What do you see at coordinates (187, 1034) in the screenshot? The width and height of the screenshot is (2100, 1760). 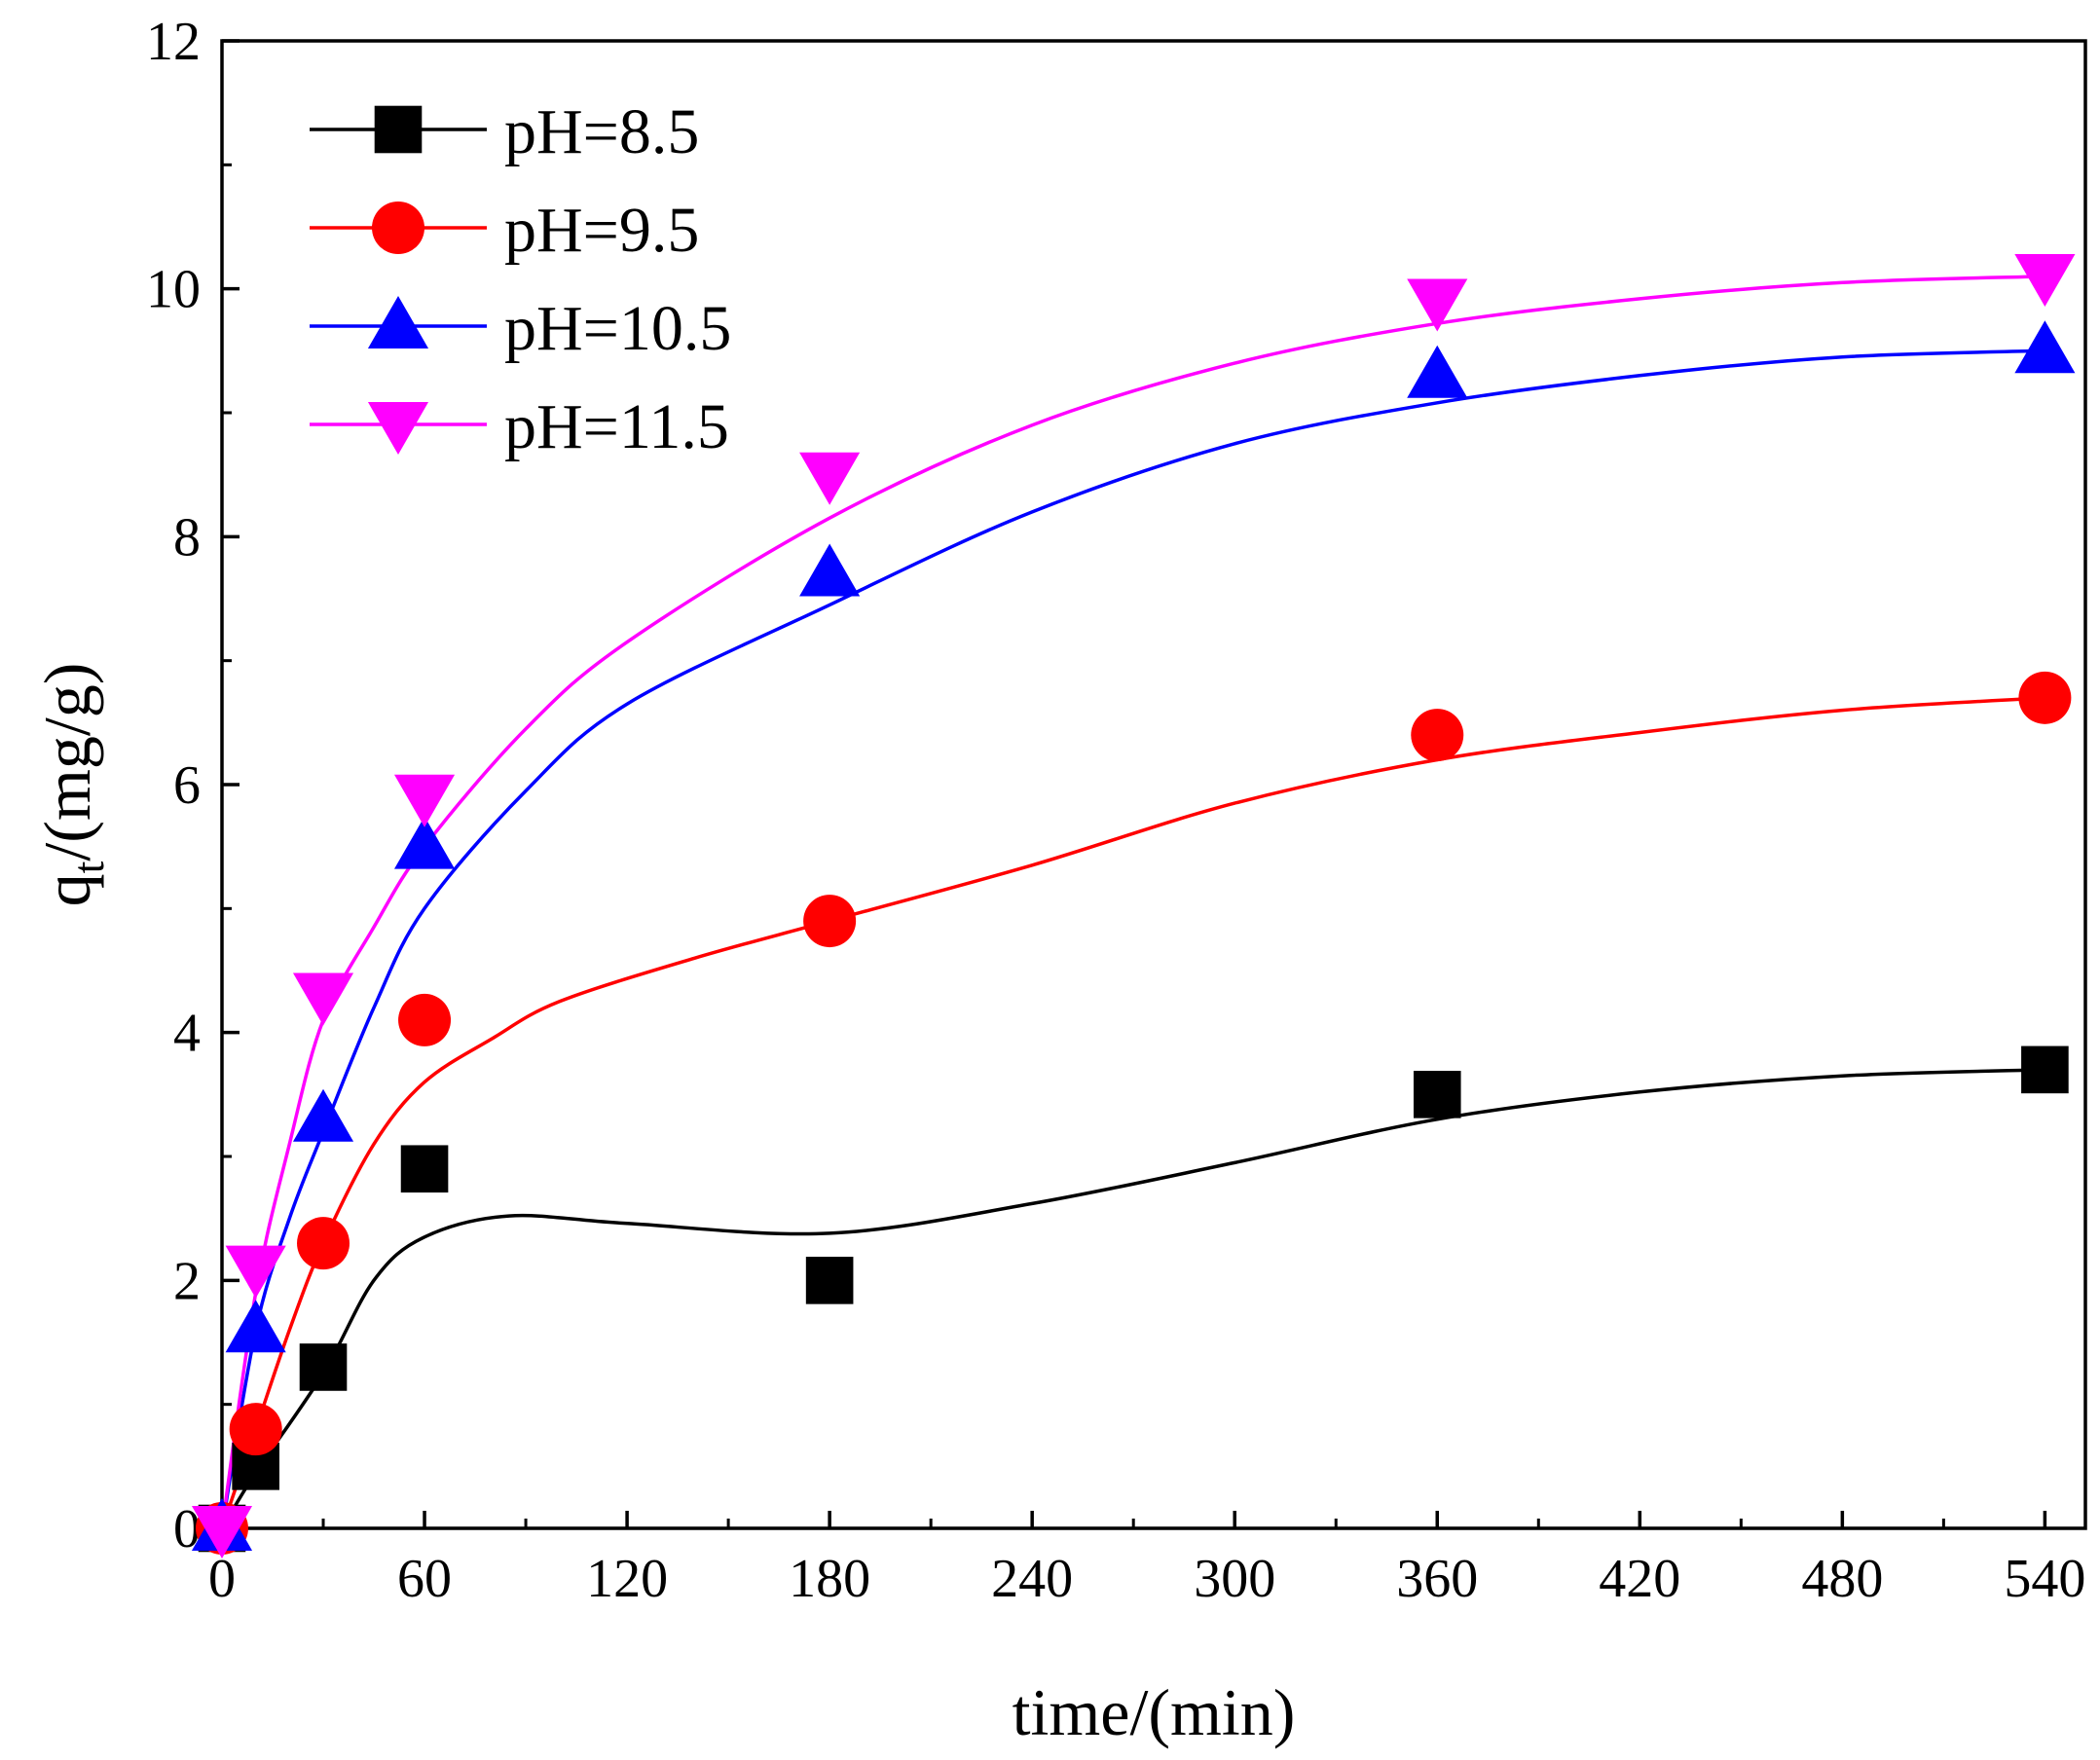 I see `y-tick-label-4: 4` at bounding box center [187, 1034].